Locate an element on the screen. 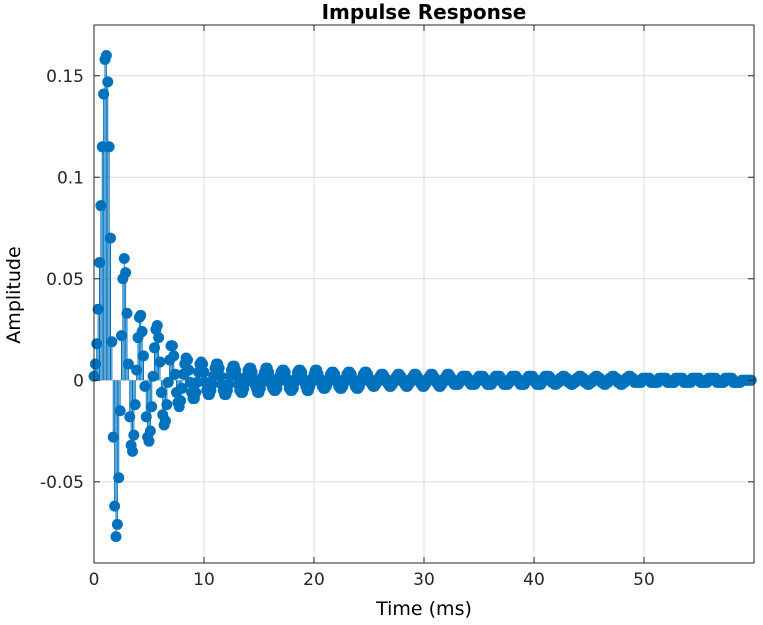 This screenshot has width=763, height=625. x-tick-labels: 0 10 20 30 40 50 is located at coordinates (372, 580).